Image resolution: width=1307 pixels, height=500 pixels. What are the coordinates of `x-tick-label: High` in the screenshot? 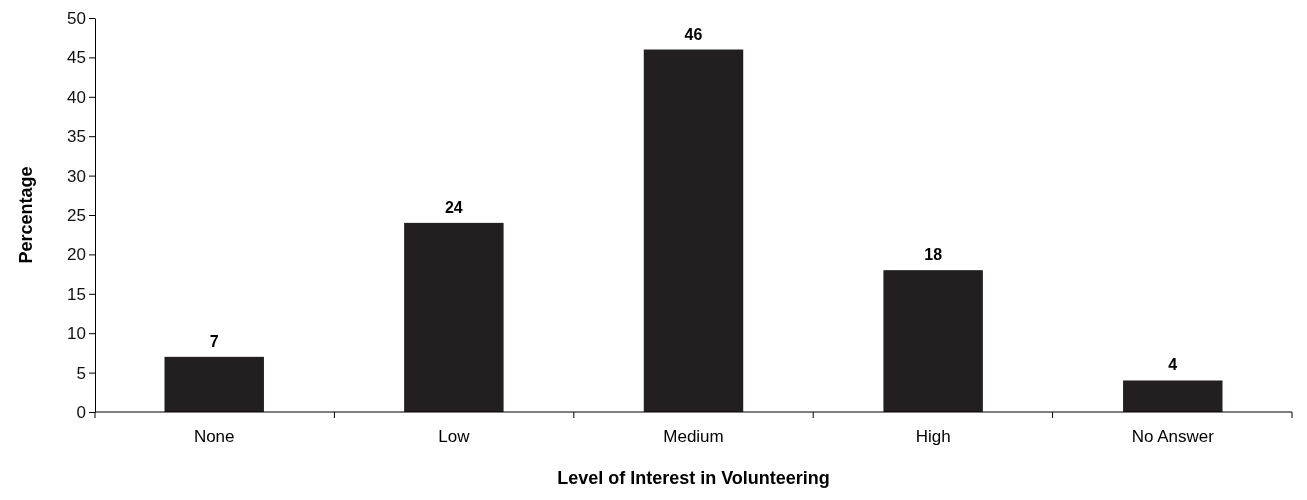 It's located at (933, 436).